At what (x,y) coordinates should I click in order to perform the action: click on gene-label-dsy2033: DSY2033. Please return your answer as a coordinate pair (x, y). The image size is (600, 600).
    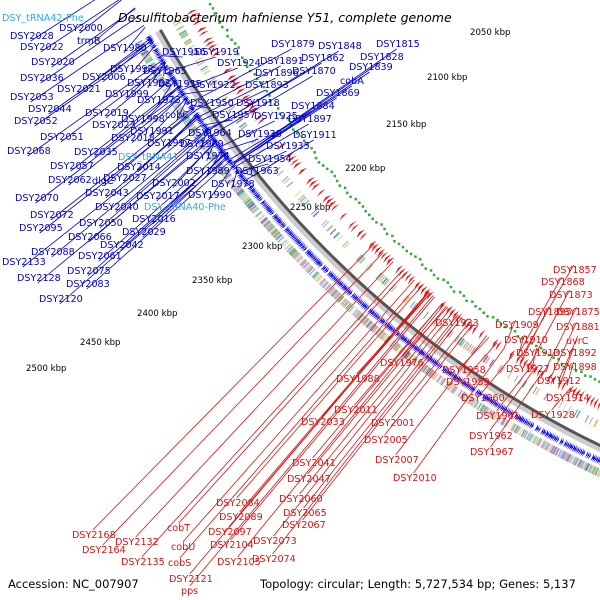
    Looking at the image, I should click on (323, 422).